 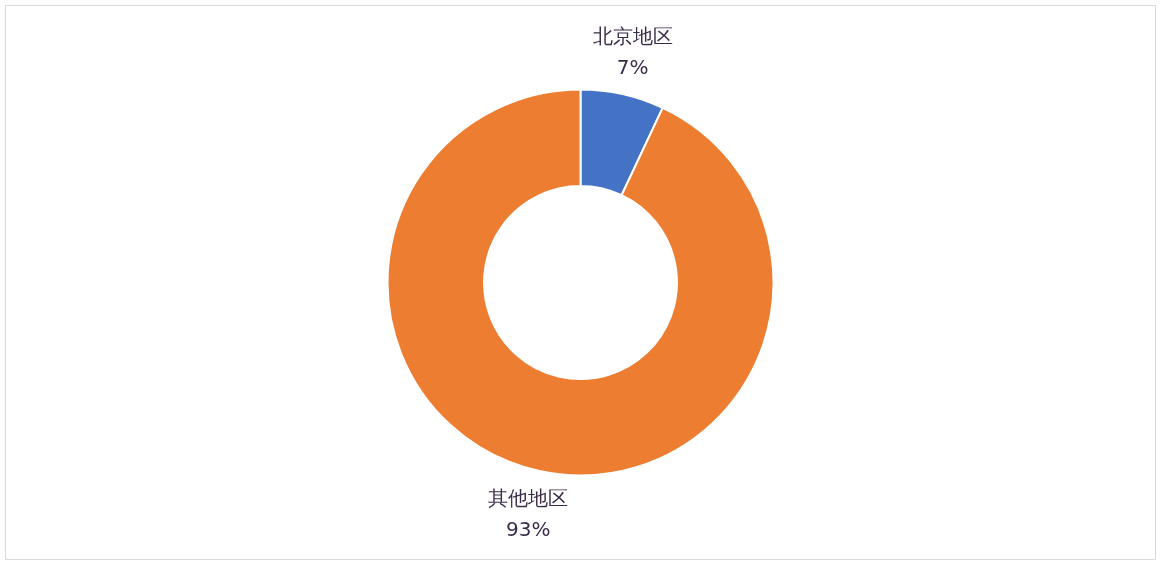 I want to click on data-label: 93%, so click(x=528, y=529).